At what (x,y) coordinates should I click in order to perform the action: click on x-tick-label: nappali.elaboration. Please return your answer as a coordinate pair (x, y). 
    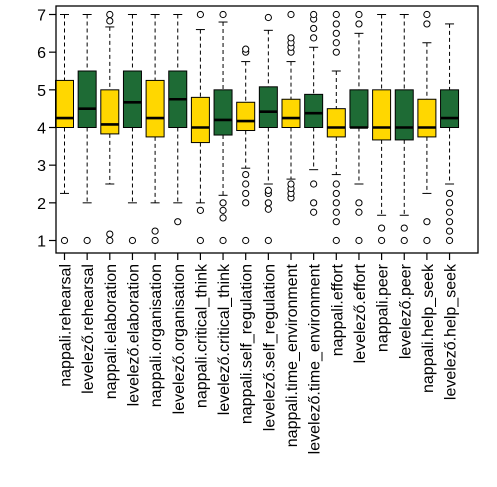
    Looking at the image, I should click on (111, 331).